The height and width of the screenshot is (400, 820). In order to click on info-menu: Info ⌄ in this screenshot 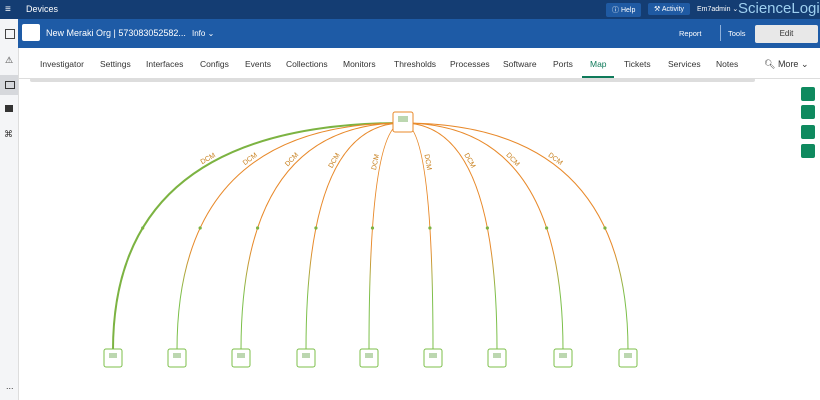, I will do `click(203, 33)`.